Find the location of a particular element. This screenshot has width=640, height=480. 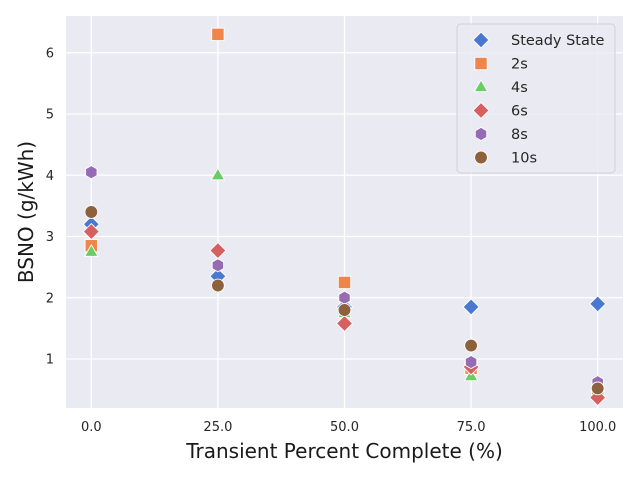

legend-frame is located at coordinates (536, 98).